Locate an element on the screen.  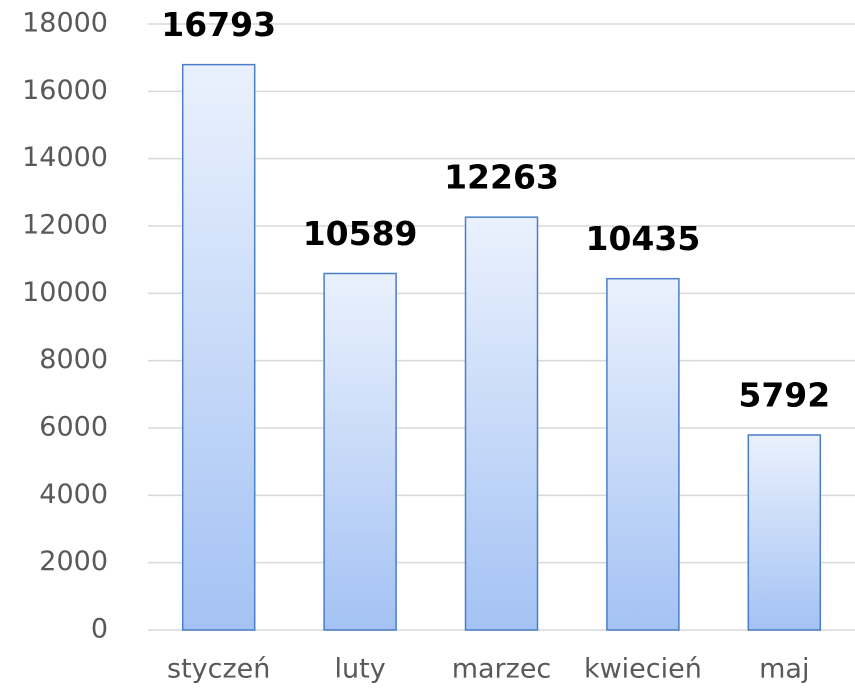
y-tick-label: 6000 is located at coordinates (73, 427).